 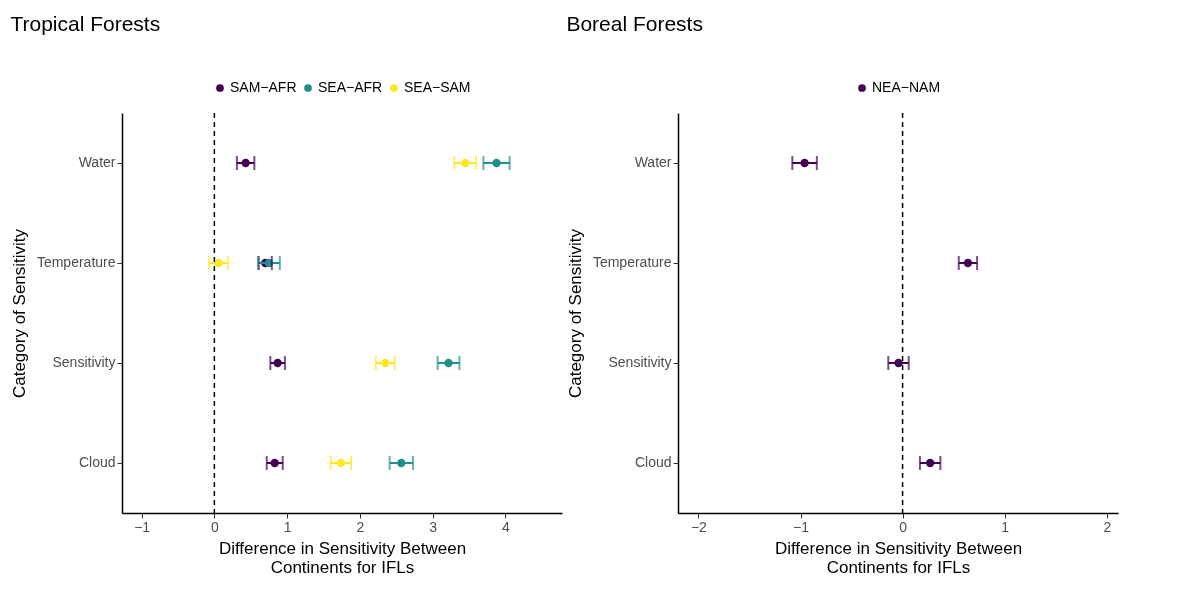 What do you see at coordinates (505, 526) in the screenshot?
I see `x-tick-label: 4` at bounding box center [505, 526].